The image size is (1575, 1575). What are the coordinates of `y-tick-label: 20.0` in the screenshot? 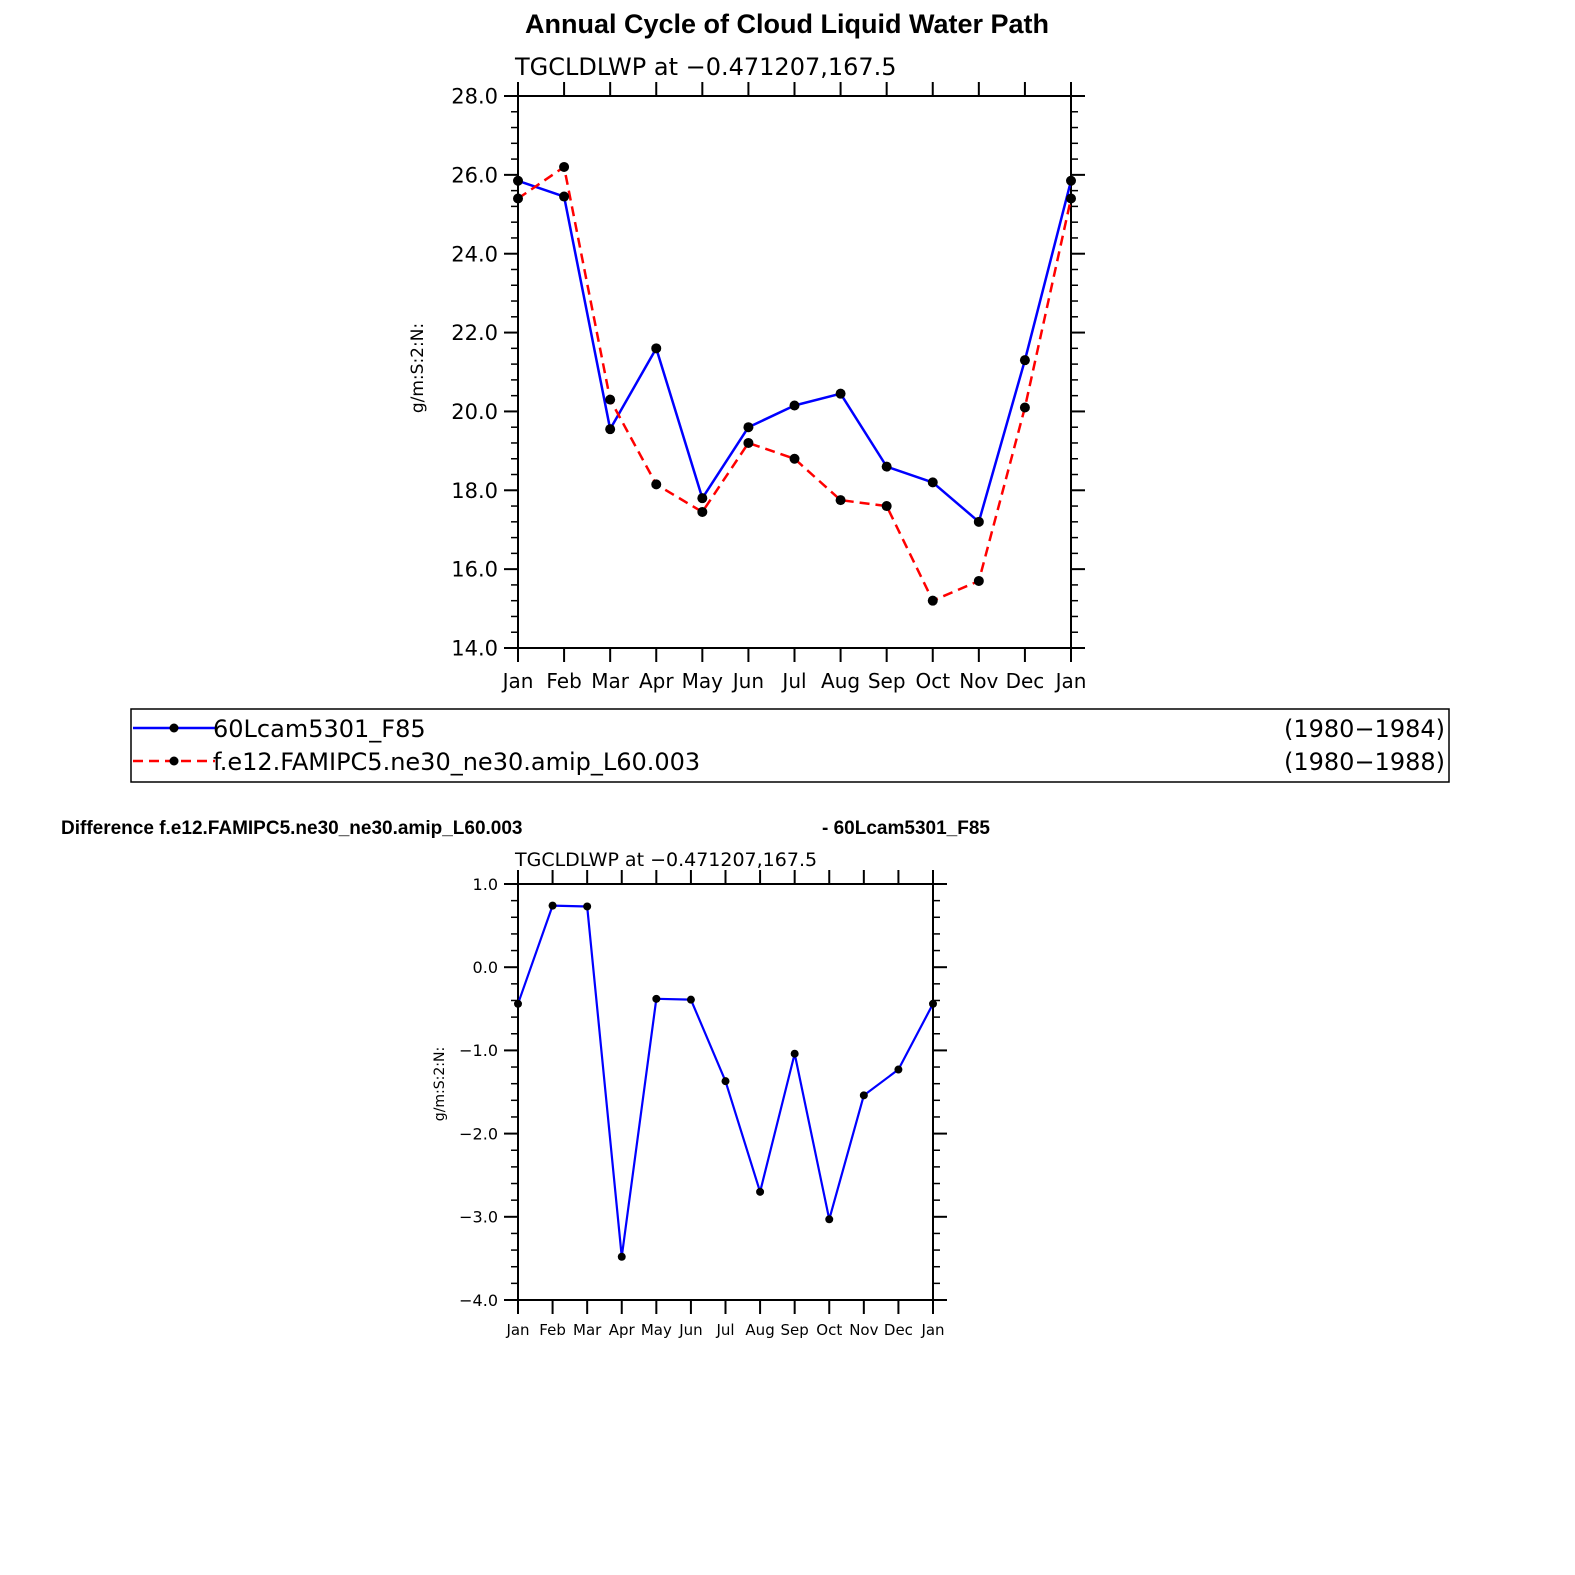 It's located at (474, 412).